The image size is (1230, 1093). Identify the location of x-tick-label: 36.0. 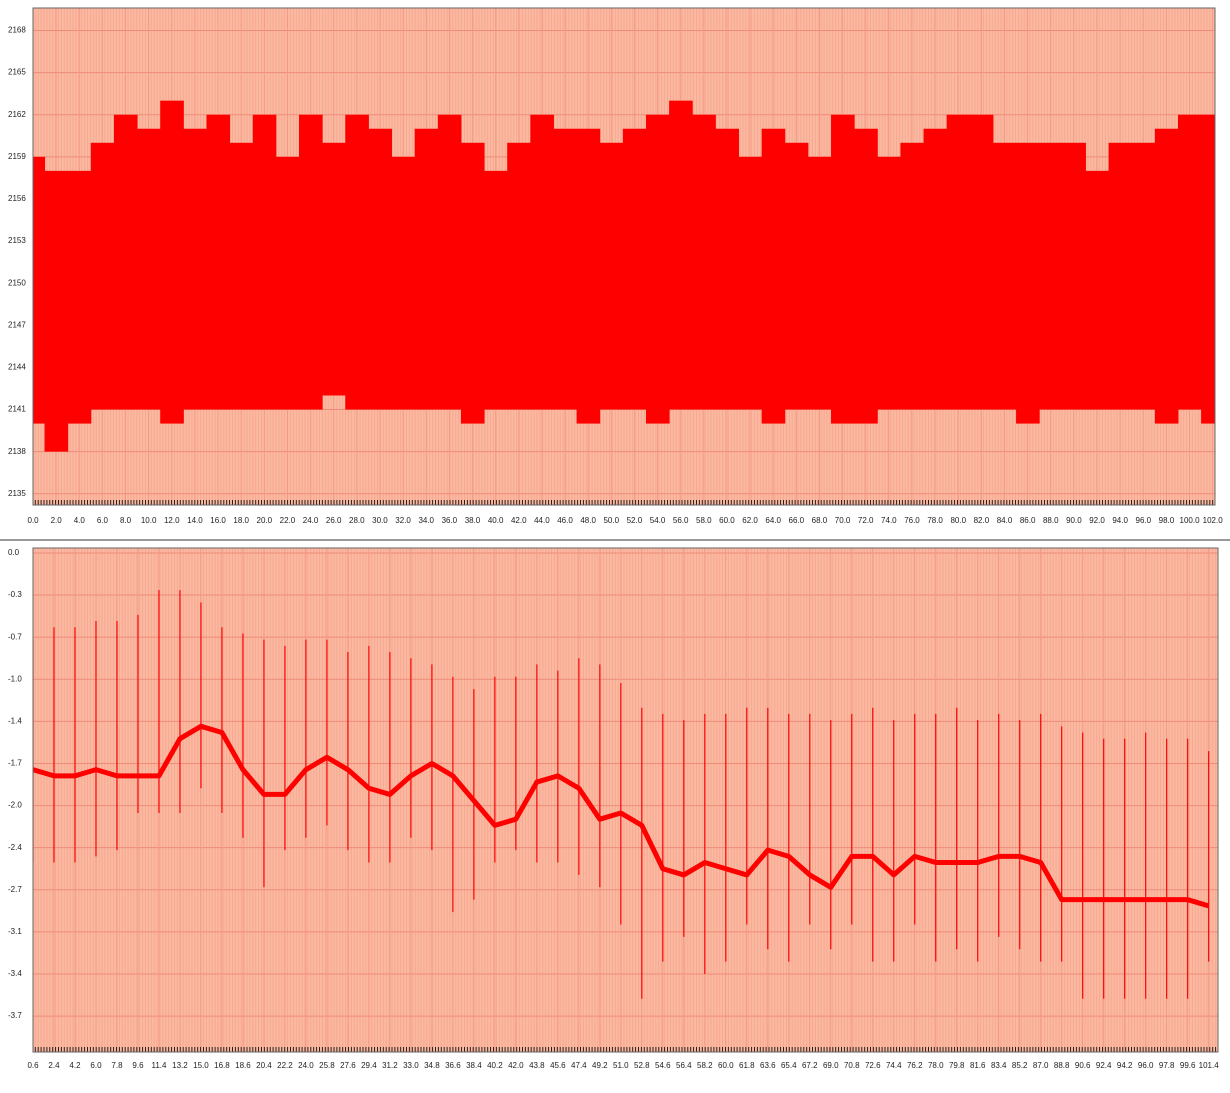
(450, 520).